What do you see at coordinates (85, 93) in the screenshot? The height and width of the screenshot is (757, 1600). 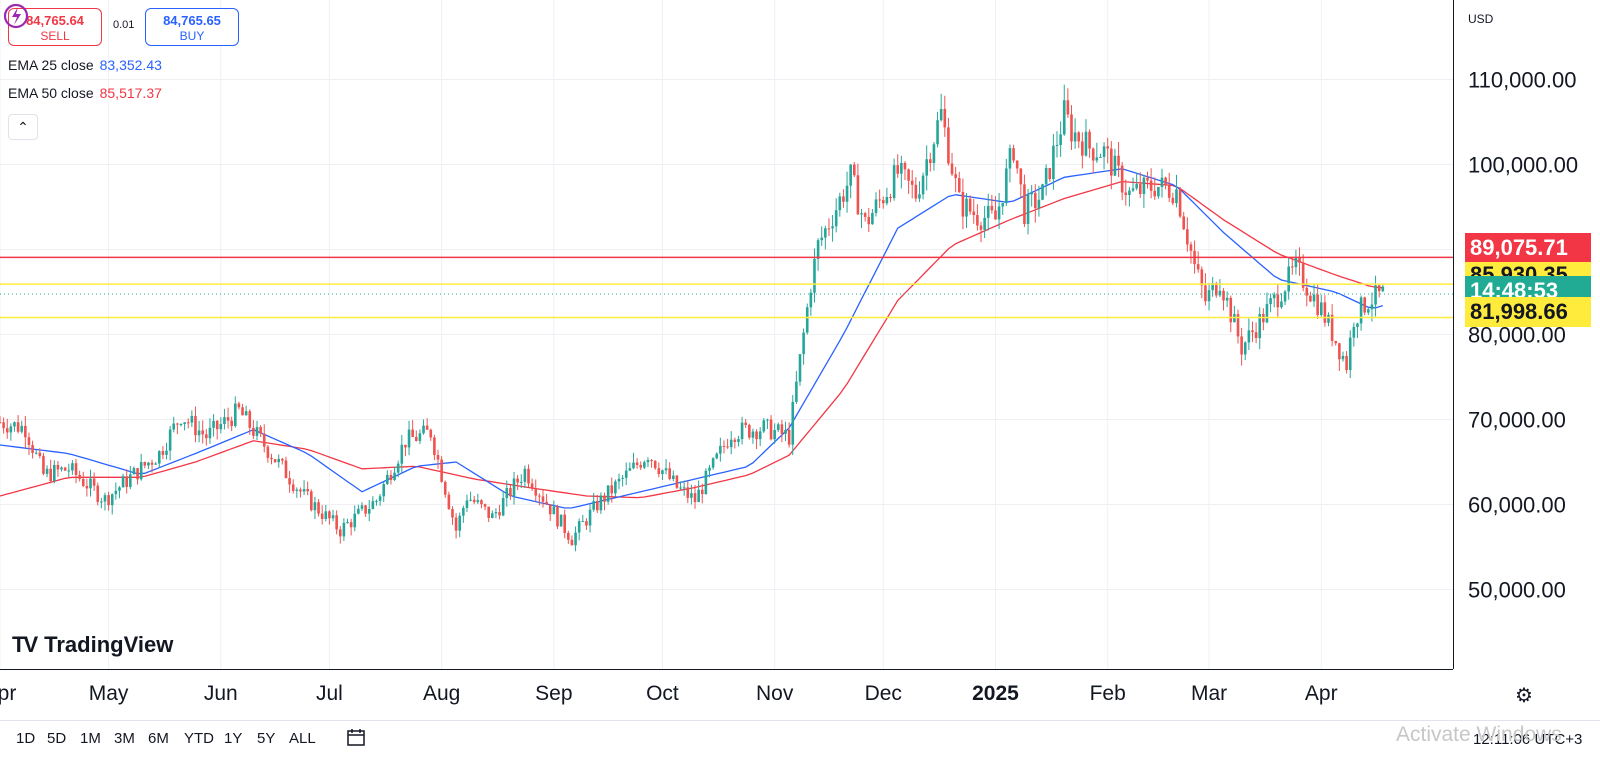 I see `ema50-legend: EMA 50 close 85,517.37` at bounding box center [85, 93].